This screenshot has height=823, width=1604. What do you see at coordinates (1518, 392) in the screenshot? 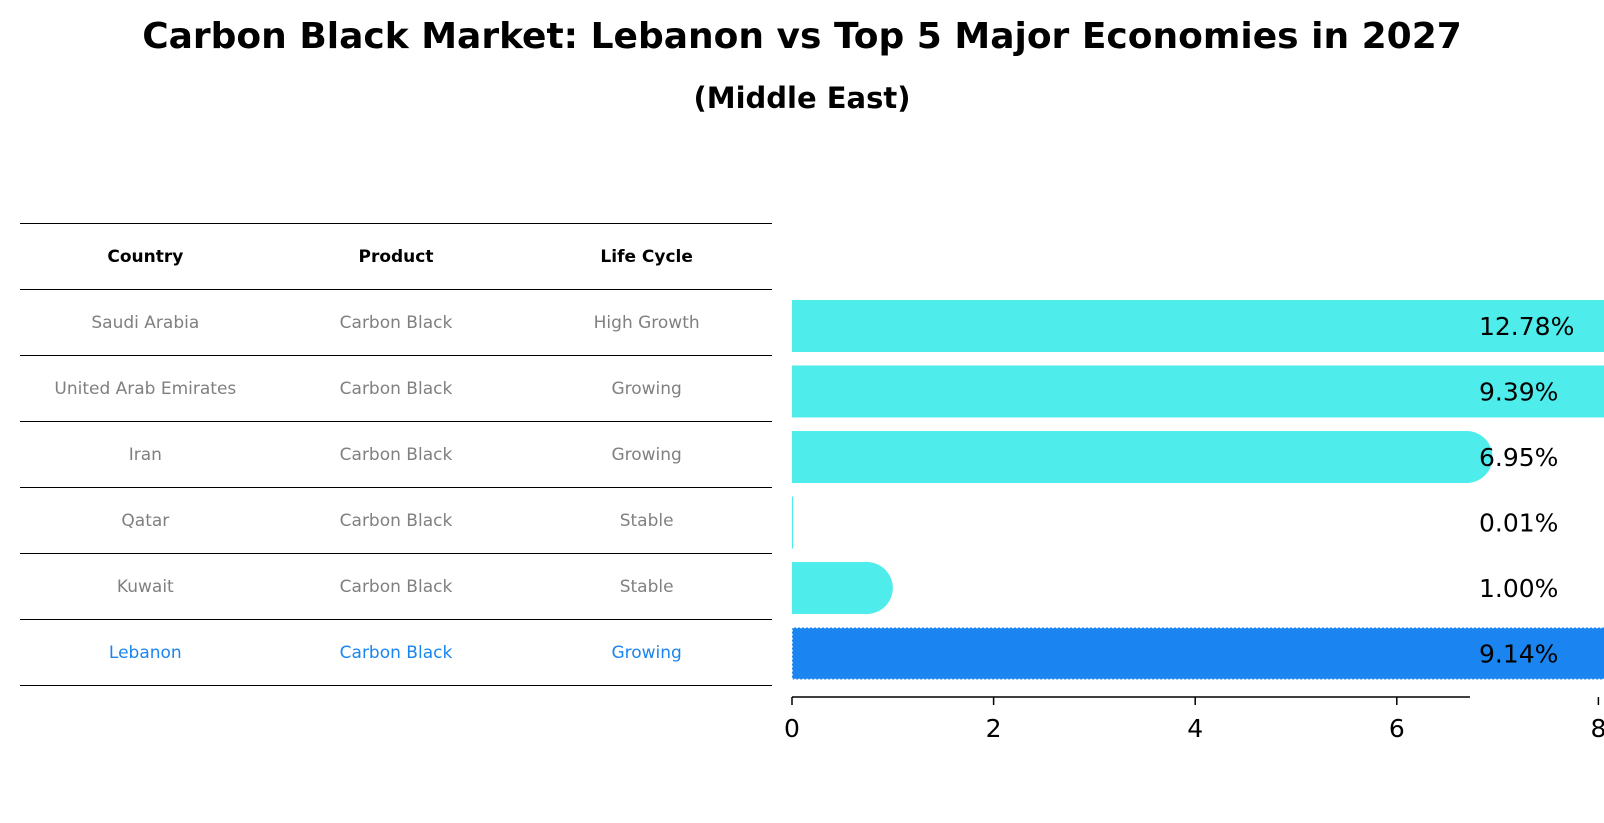
I see `value-label: 9.39%` at bounding box center [1518, 392].